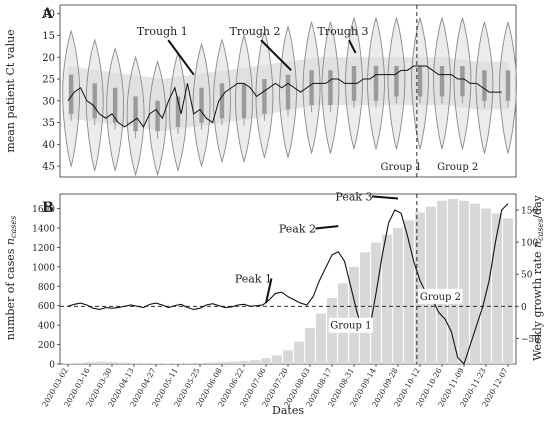 The height and width of the screenshot is (430, 550). I want to click on annotation-label: Peak 2, so click(297, 228).